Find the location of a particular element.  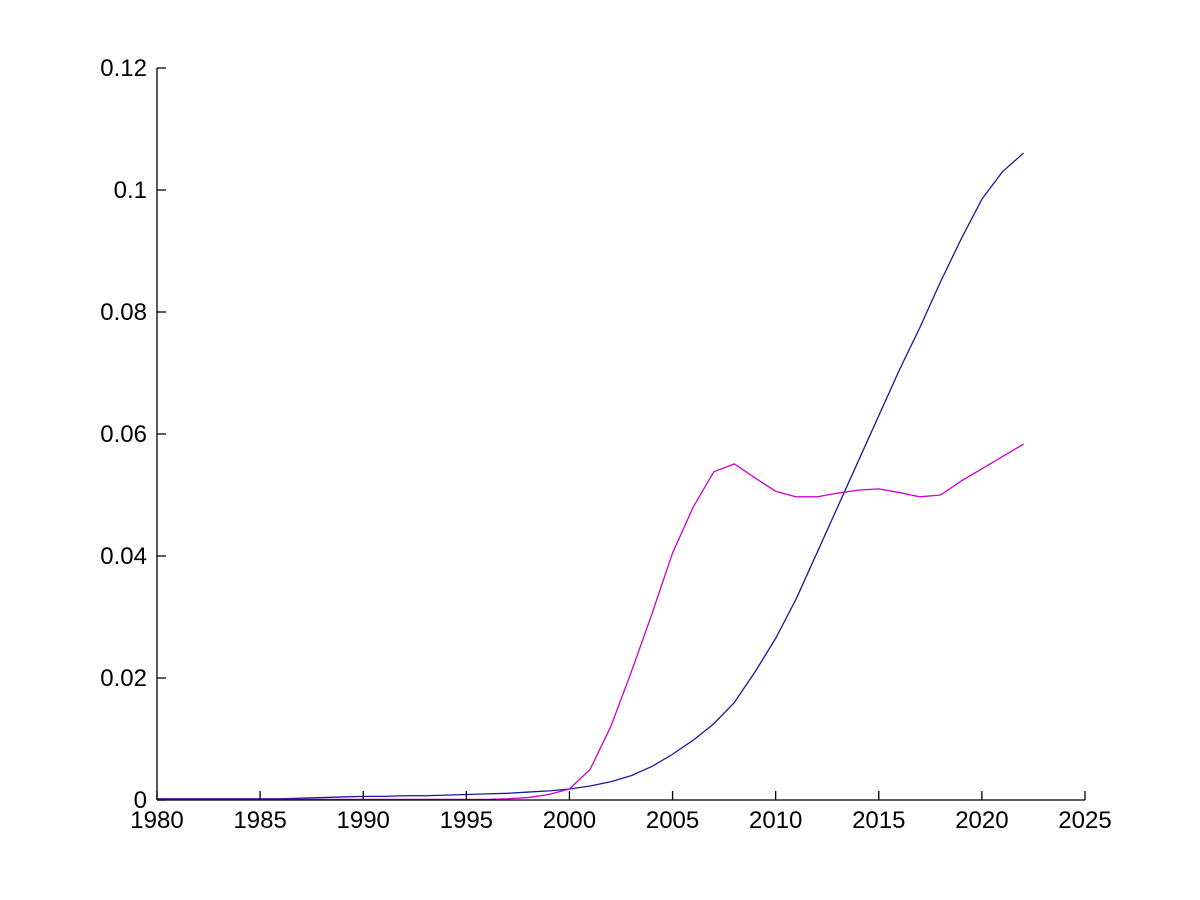

y-tick-label: 0.08 is located at coordinates (123, 312).